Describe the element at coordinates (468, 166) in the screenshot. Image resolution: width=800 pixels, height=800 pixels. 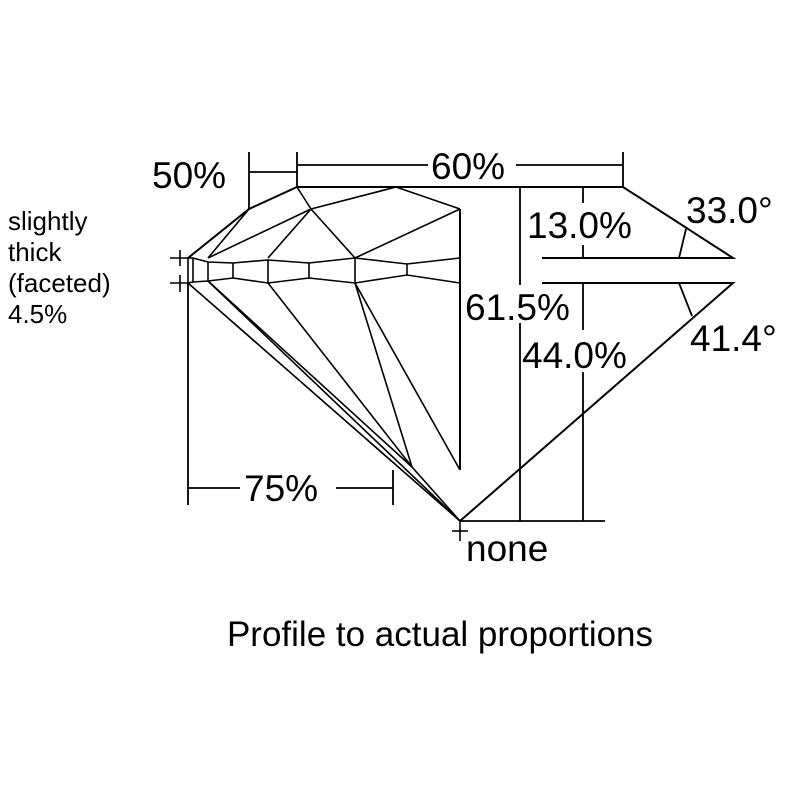
I see `table-percentage-label: 60%` at that location.